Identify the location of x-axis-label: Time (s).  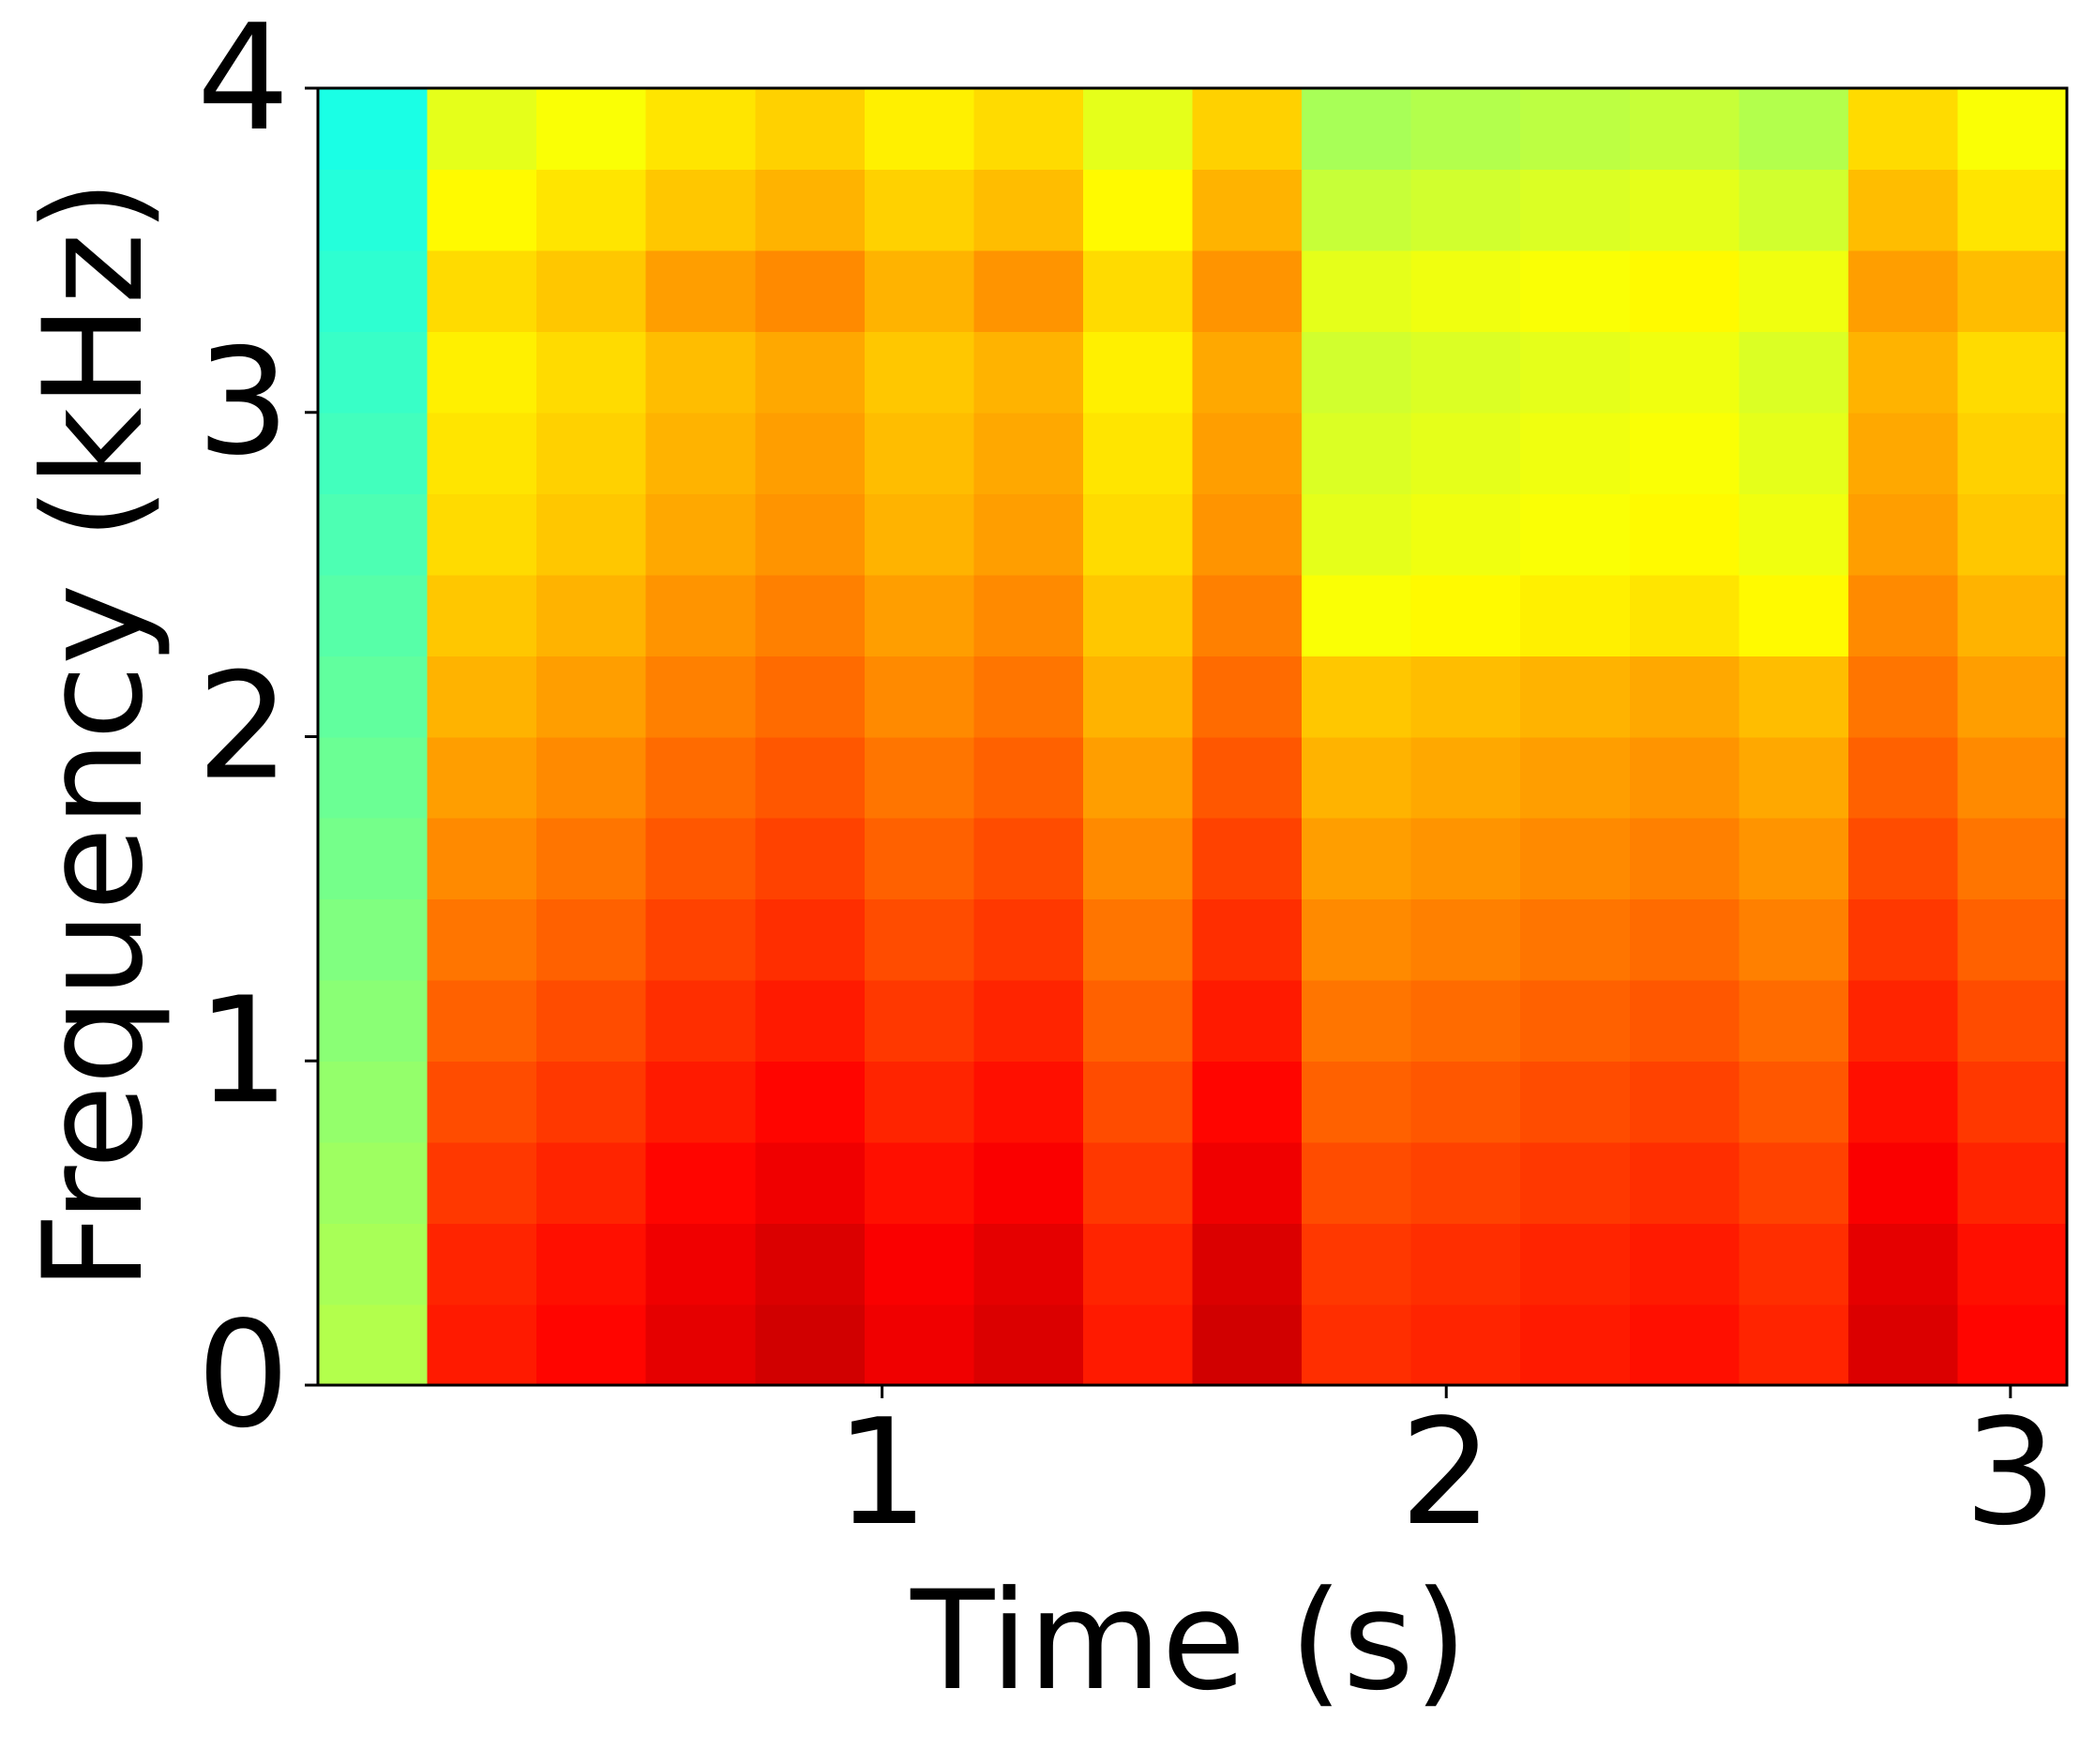
(1189, 1641).